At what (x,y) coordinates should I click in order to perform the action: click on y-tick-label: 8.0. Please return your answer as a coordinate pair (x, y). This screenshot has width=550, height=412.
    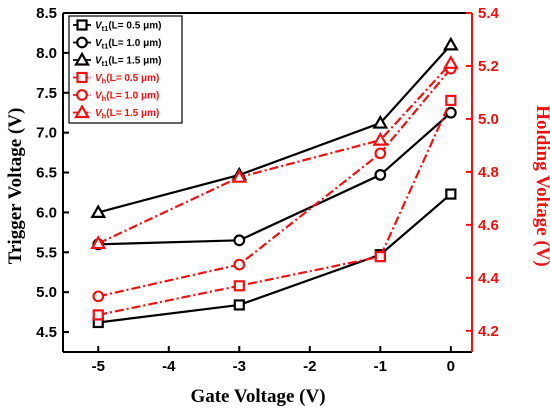
    Looking at the image, I should click on (46, 53).